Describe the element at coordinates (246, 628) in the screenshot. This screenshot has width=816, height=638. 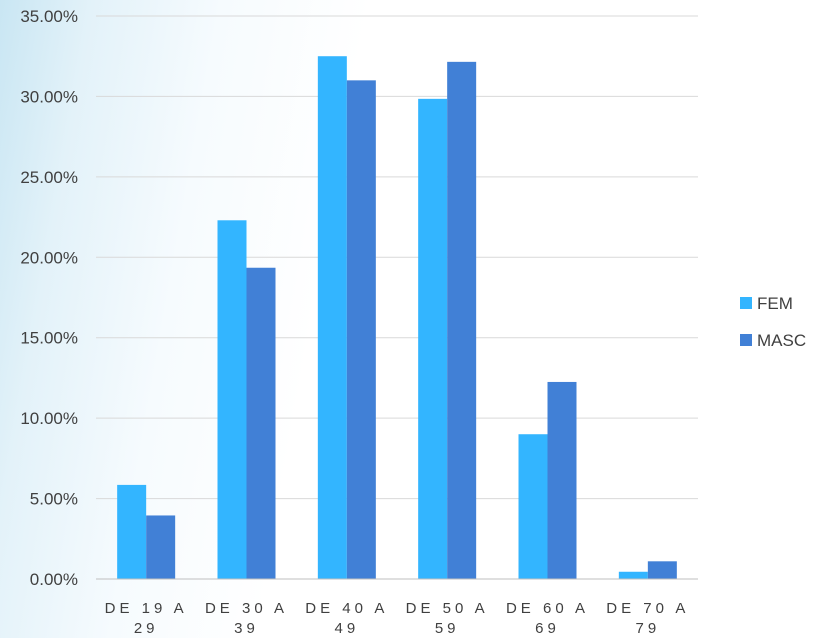
I see `x-tick-label: 39` at that location.